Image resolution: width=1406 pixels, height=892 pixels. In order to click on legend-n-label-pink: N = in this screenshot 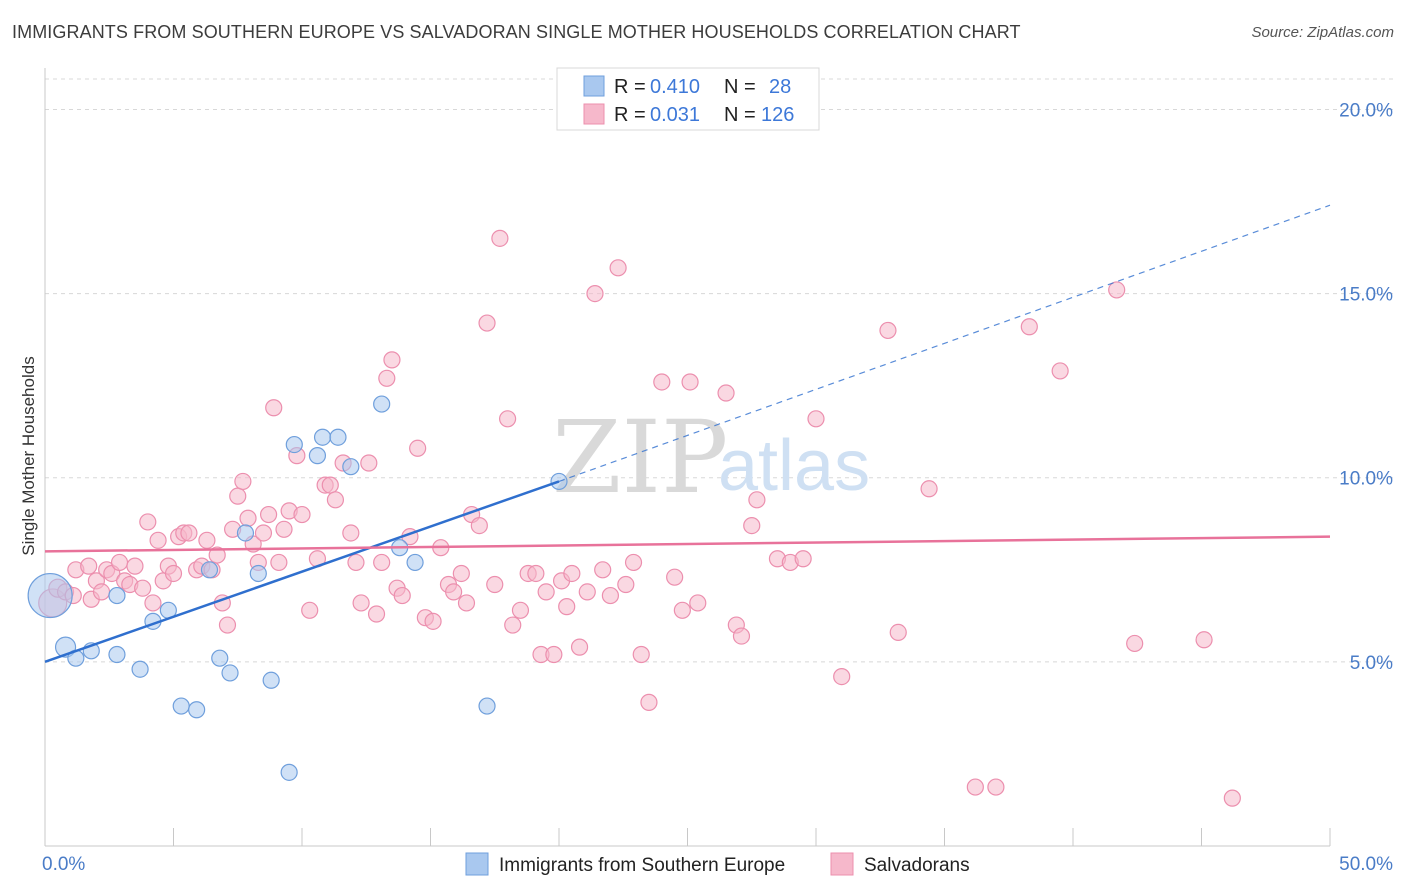, I will do `click(740, 115)`.